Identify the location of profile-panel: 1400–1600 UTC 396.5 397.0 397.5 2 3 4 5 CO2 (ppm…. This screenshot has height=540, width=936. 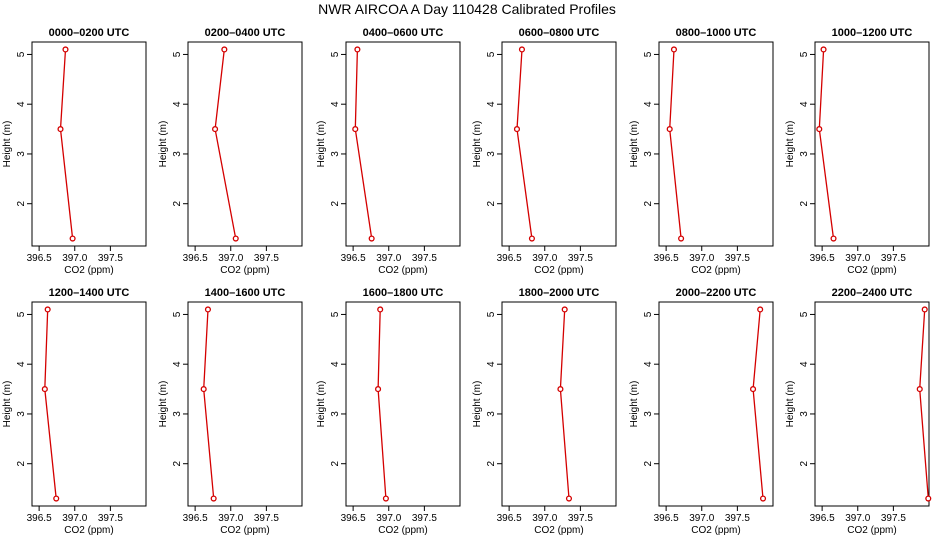
(230, 411).